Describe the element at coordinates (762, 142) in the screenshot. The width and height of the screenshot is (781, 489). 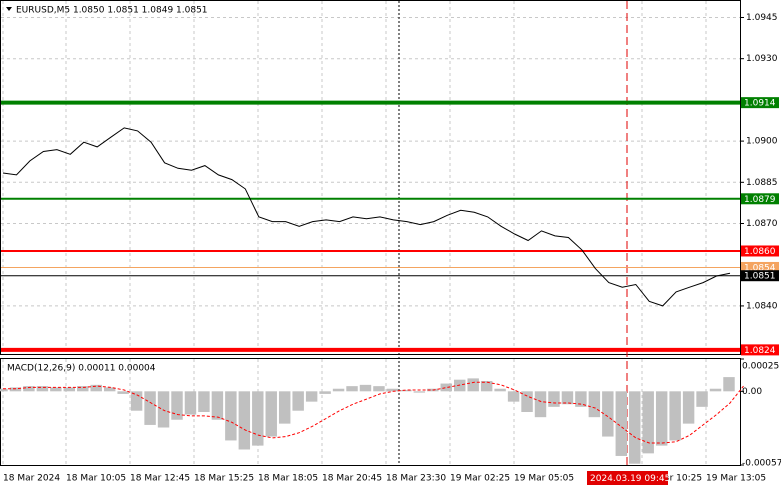
I see `y-tick-label: 1.0900` at that location.